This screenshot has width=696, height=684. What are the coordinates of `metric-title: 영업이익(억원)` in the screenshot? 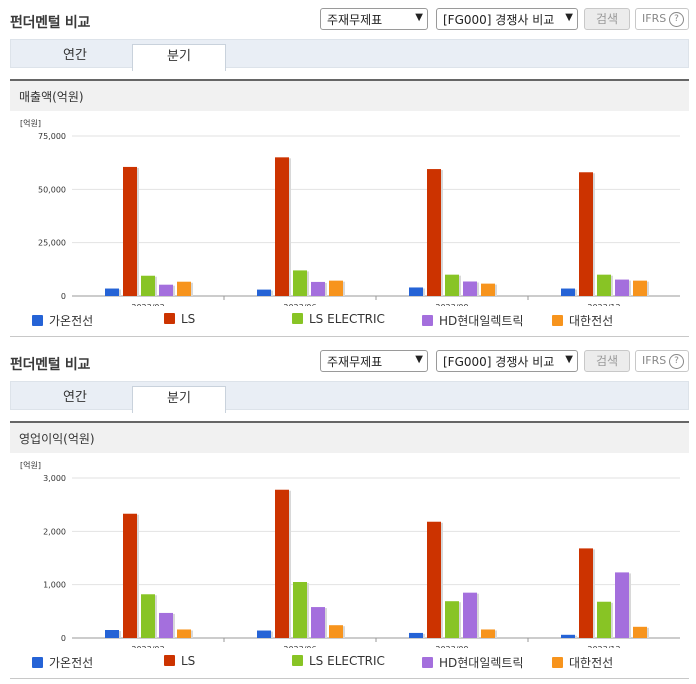 It's located at (57, 439).